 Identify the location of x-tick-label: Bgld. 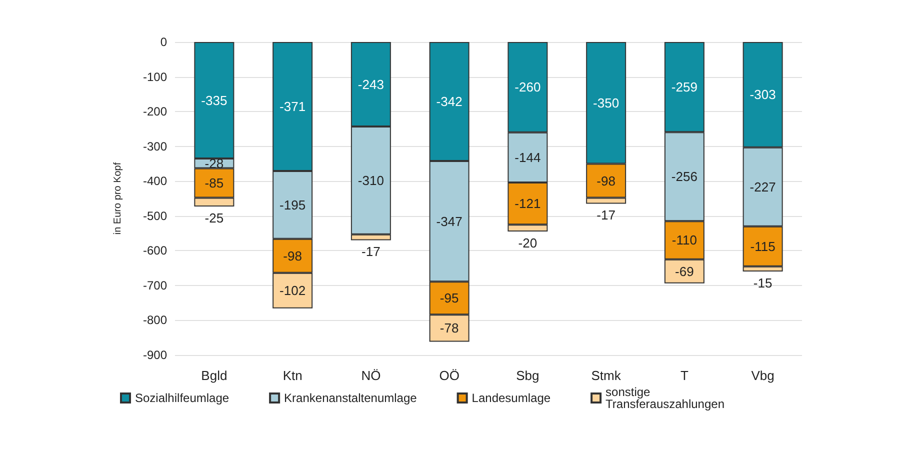
(214, 375).